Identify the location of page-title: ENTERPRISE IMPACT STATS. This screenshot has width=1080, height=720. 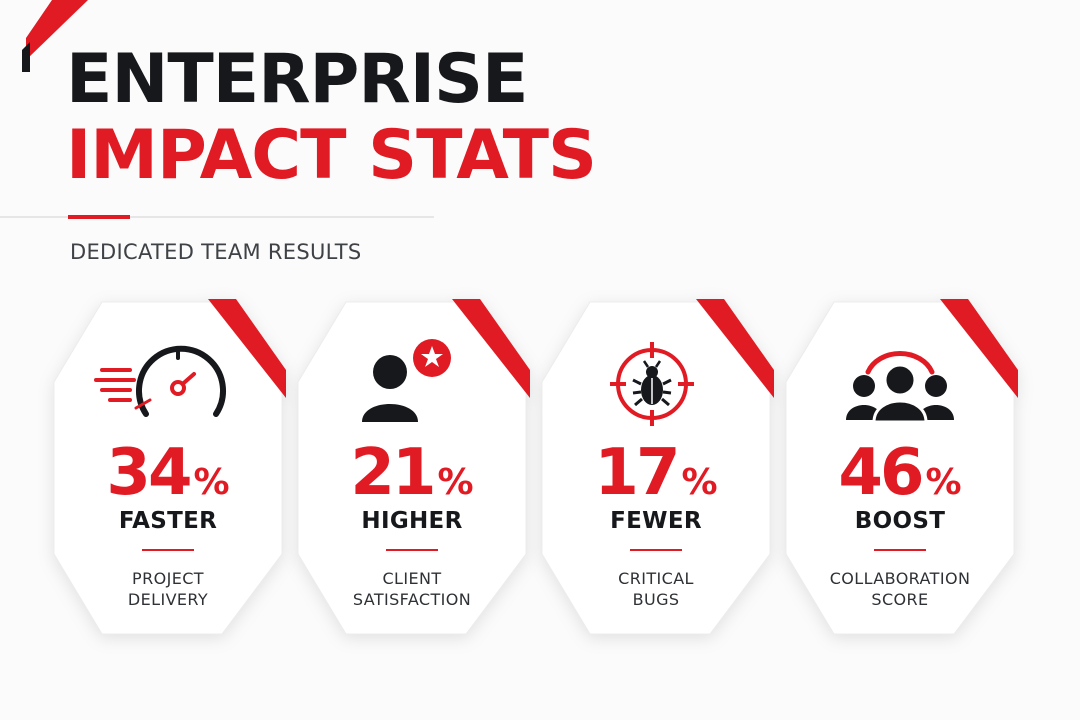
(331, 117).